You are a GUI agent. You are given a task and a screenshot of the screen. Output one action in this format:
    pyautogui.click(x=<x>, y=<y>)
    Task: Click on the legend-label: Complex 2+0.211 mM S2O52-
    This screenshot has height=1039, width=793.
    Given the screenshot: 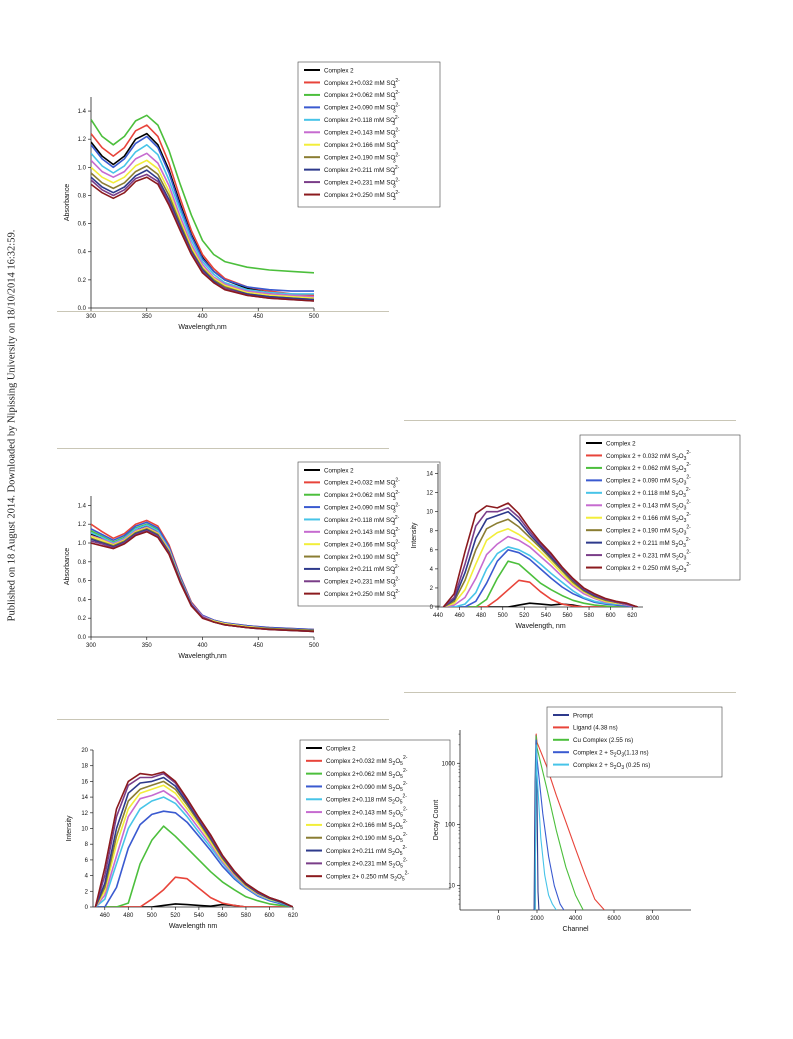 What is the action you would take?
    pyautogui.click(x=366, y=851)
    